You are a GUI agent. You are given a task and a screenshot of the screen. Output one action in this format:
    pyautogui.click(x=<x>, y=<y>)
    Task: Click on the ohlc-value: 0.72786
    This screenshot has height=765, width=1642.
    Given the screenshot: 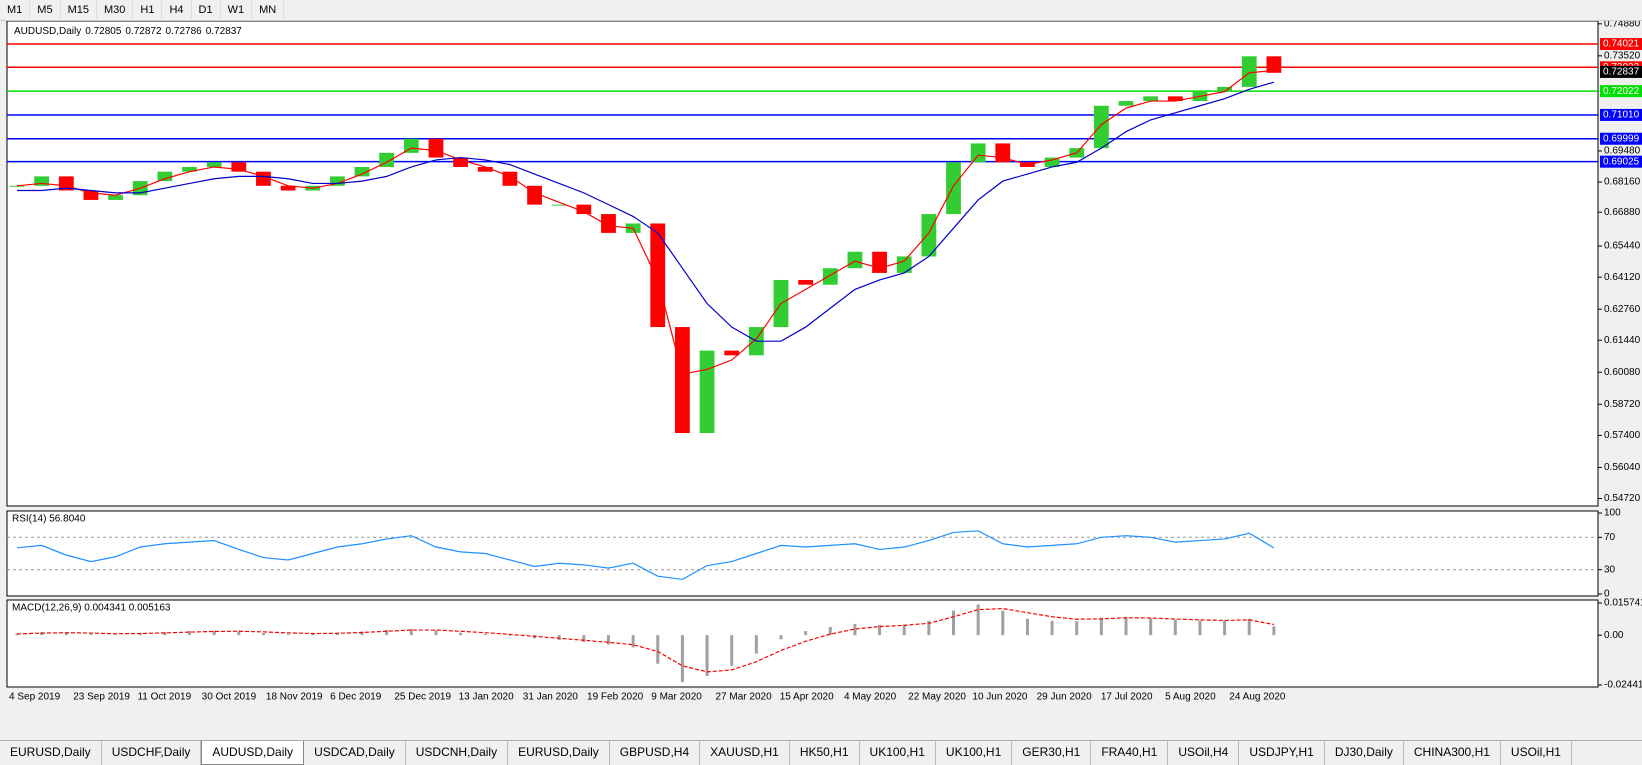 What is the action you would take?
    pyautogui.click(x=184, y=31)
    